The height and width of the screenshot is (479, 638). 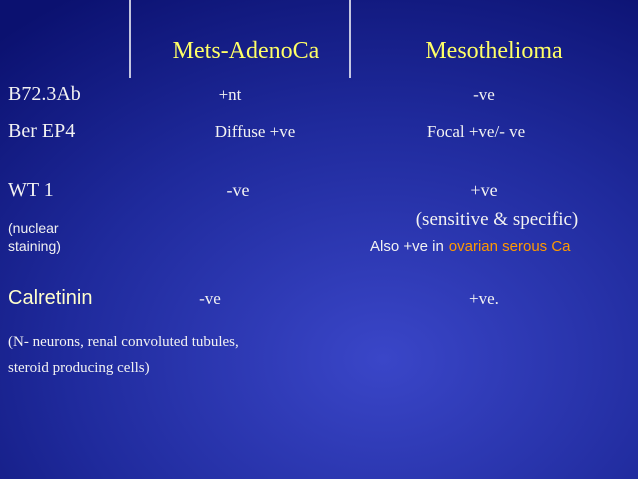 What do you see at coordinates (41, 131) in the screenshot?
I see `row-label: Ber EP4` at bounding box center [41, 131].